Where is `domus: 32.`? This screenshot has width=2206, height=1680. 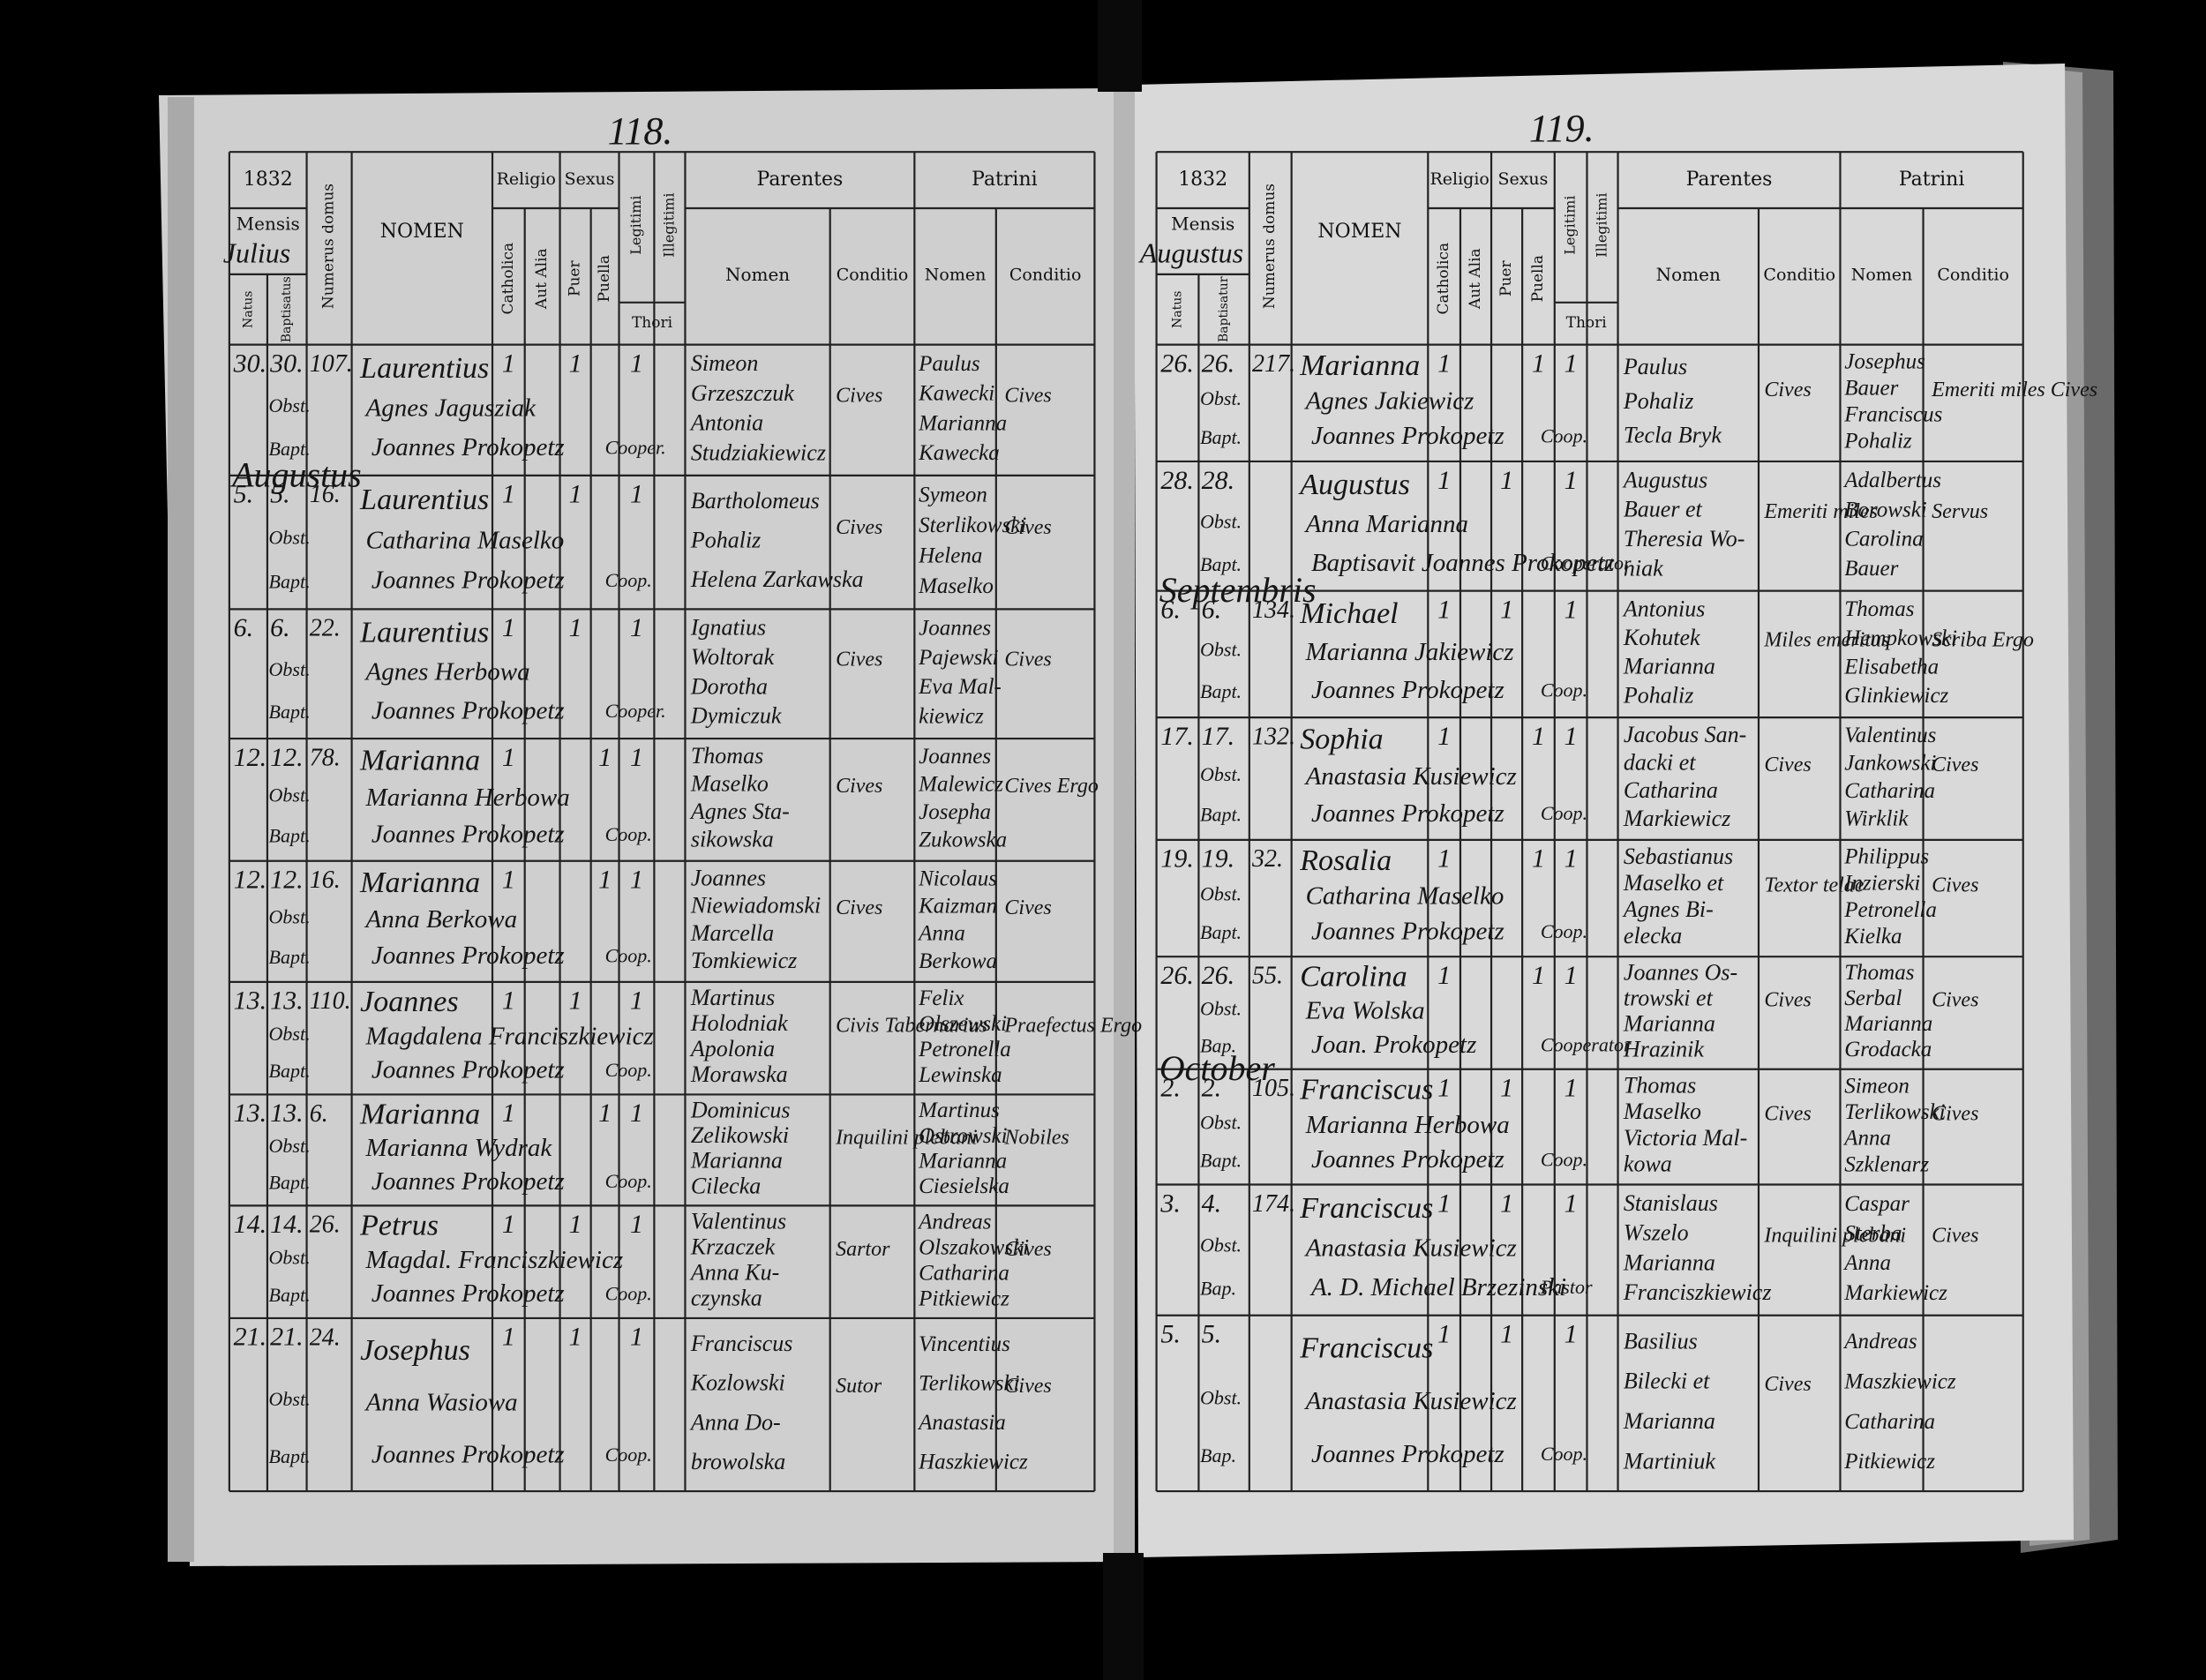
domus: 32. is located at coordinates (1267, 859).